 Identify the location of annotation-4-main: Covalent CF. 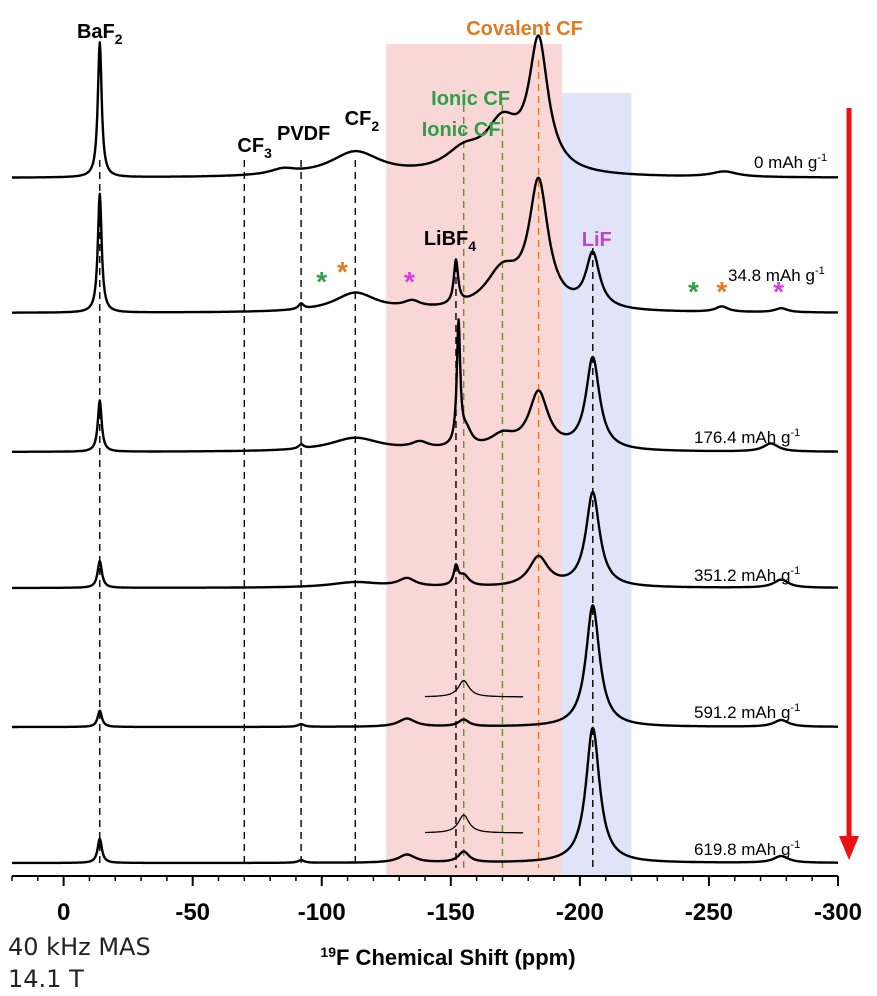
(524, 29).